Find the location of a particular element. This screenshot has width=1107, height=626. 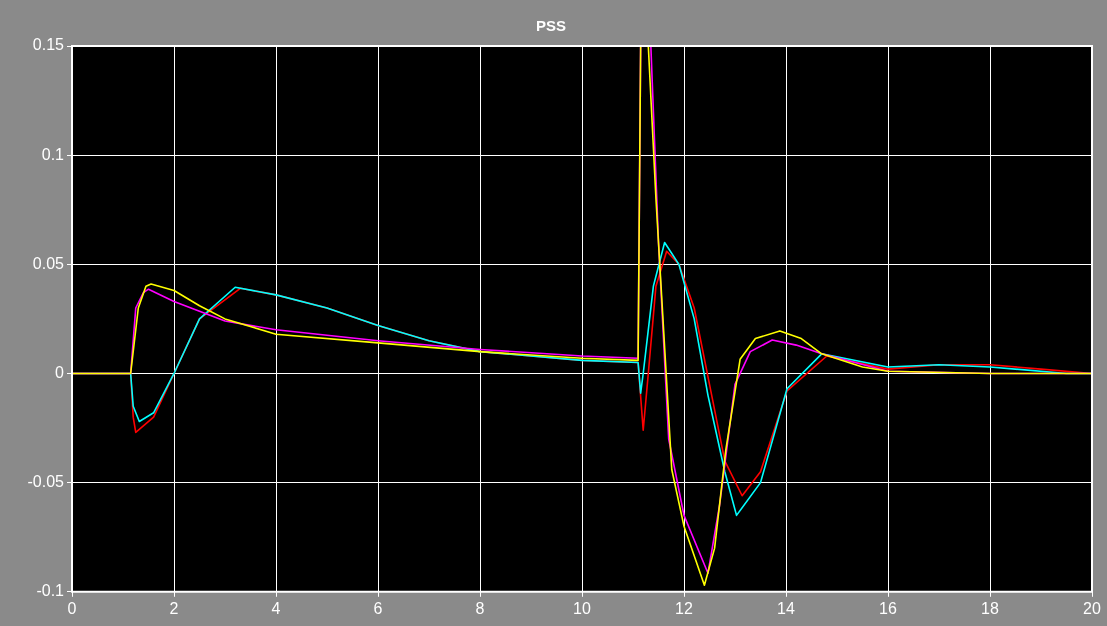

x-tick-label: 14 is located at coordinates (786, 608).